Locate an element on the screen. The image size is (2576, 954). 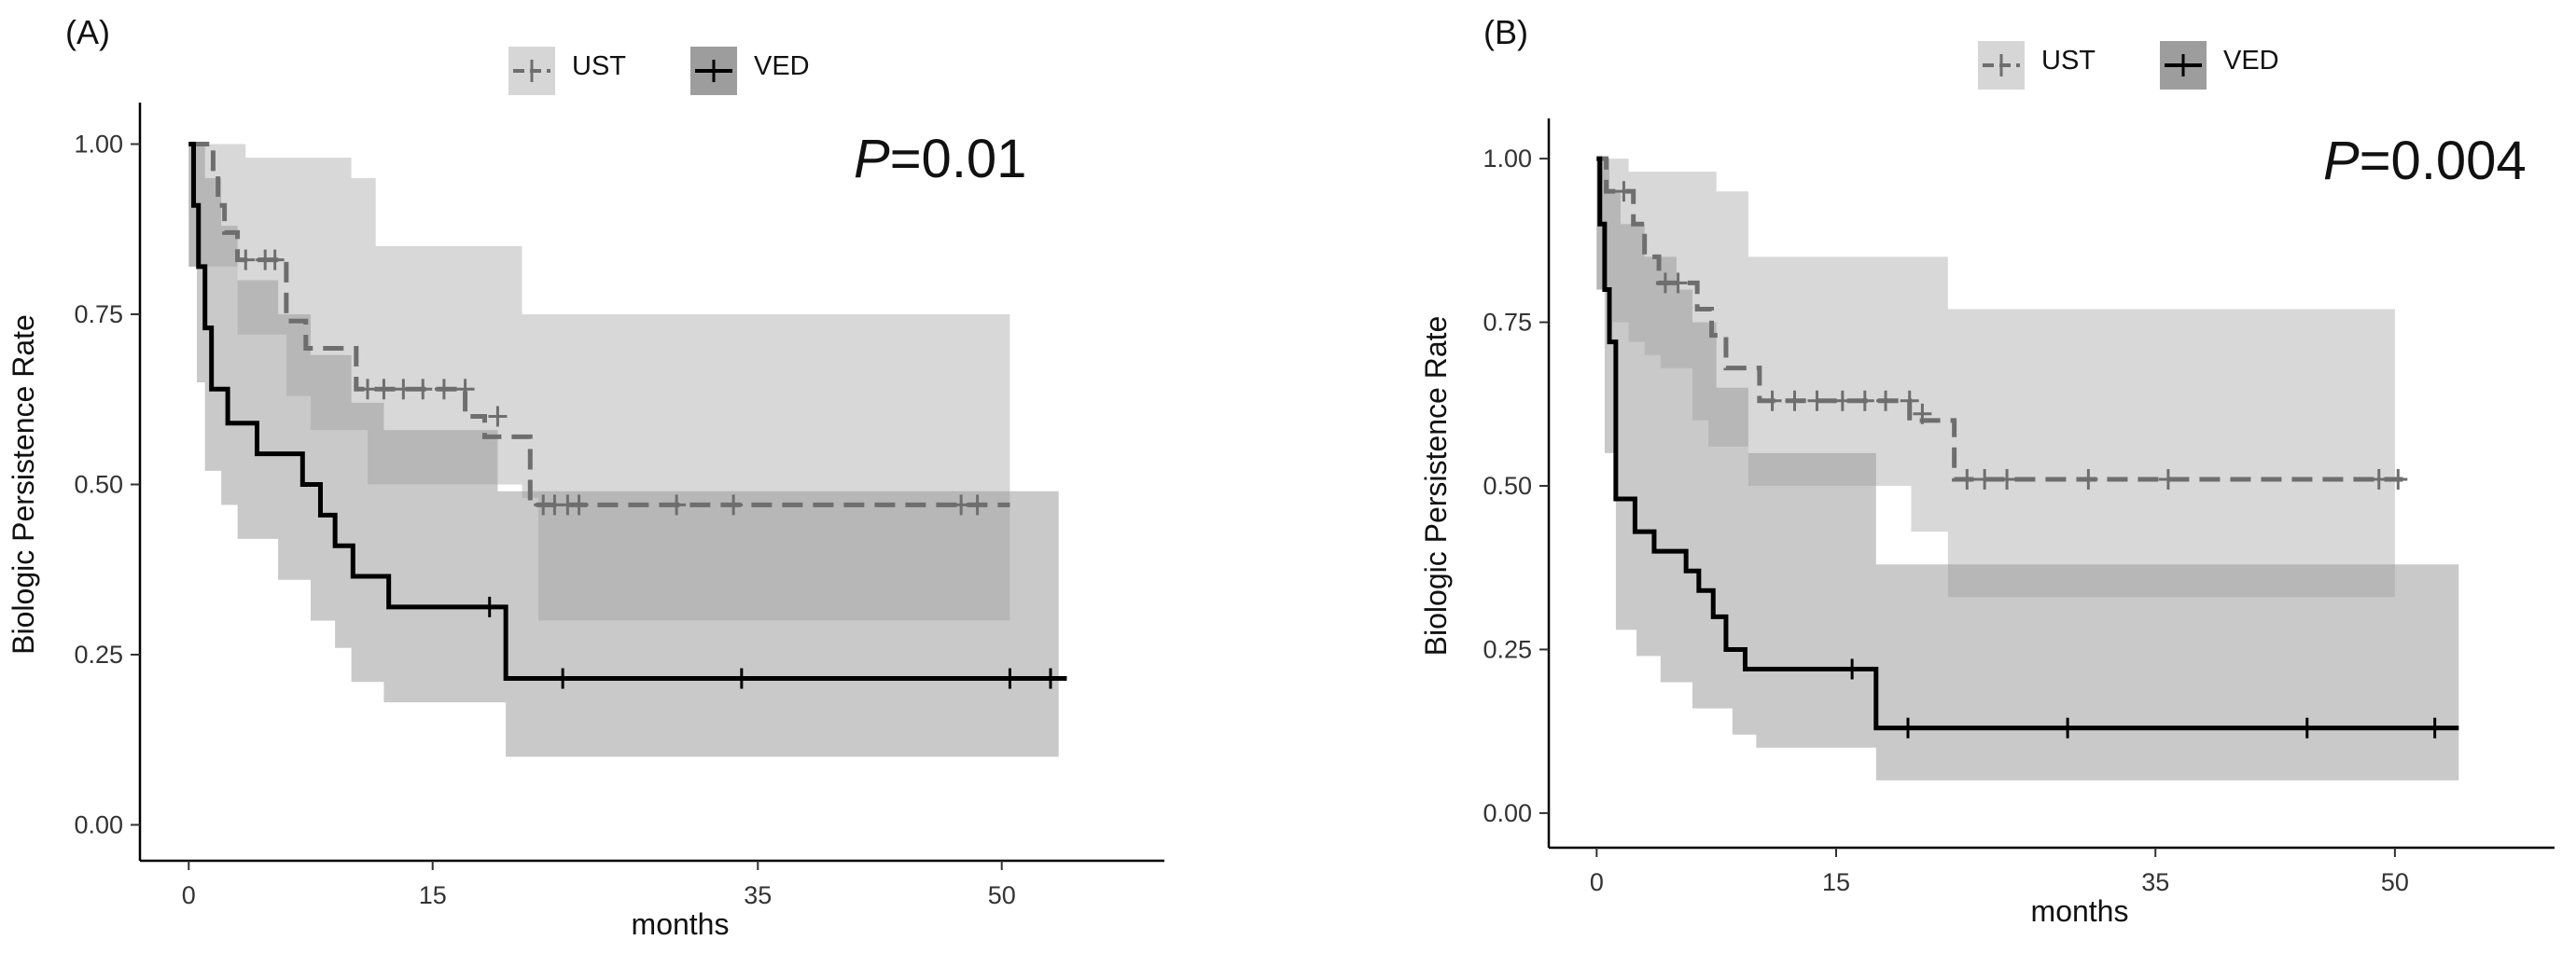
panel-label: (B) is located at coordinates (1505, 32).